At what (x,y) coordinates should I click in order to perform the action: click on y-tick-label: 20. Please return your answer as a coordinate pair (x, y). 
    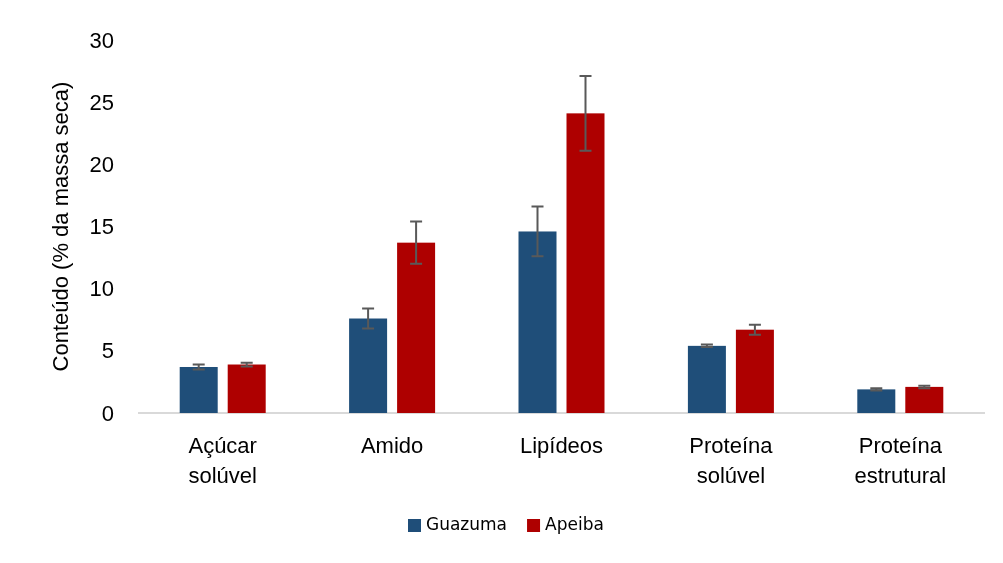
    Looking at the image, I should click on (101, 164).